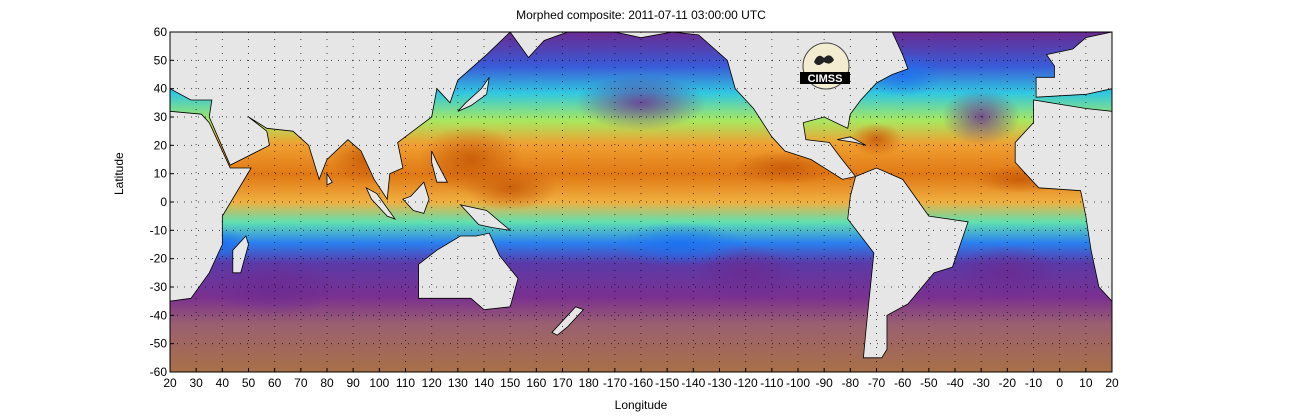  I want to click on y-tick-label: 30, so click(161, 117).